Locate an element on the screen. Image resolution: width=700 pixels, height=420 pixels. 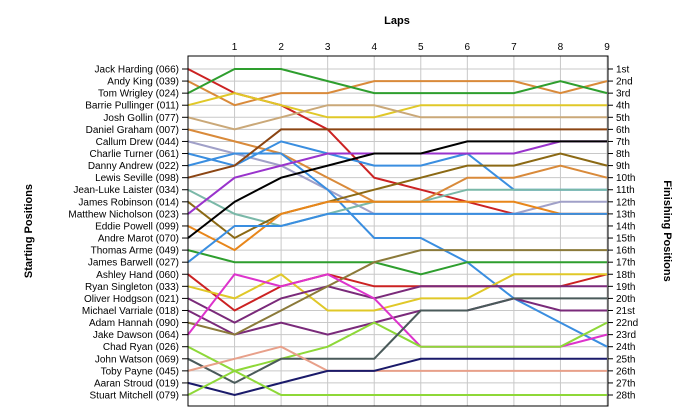
finishing-position-label: 4th is located at coordinates (623, 106).